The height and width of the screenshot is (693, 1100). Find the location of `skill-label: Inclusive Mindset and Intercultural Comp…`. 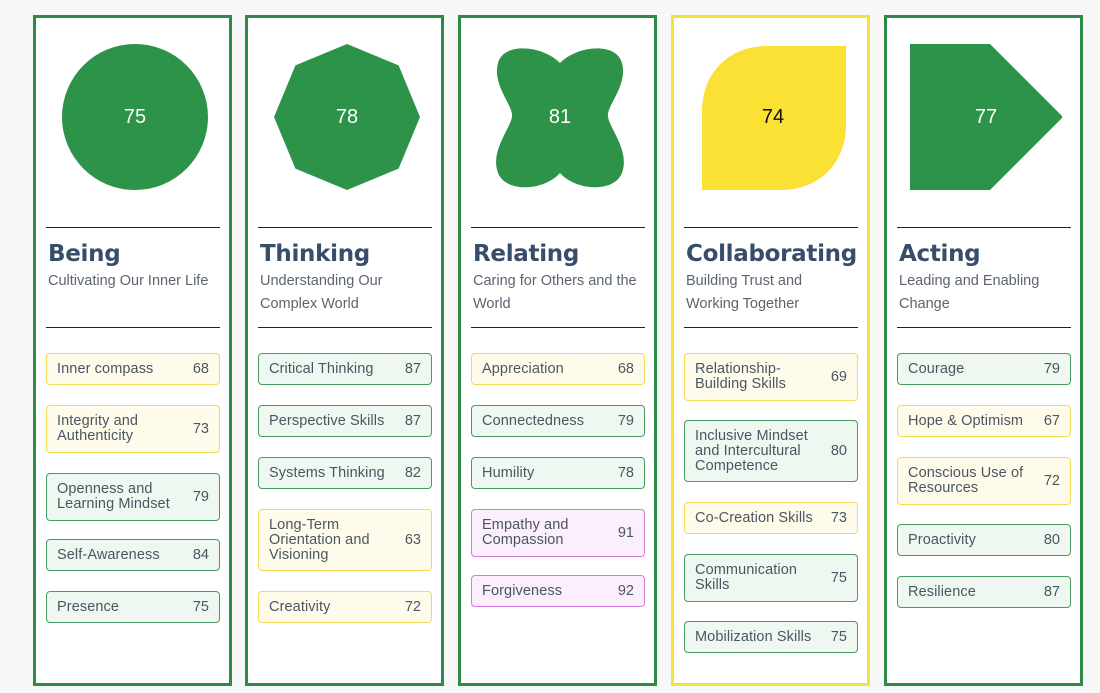

skill-label: Inclusive Mindset and Intercultural Comp… is located at coordinates (751, 450).